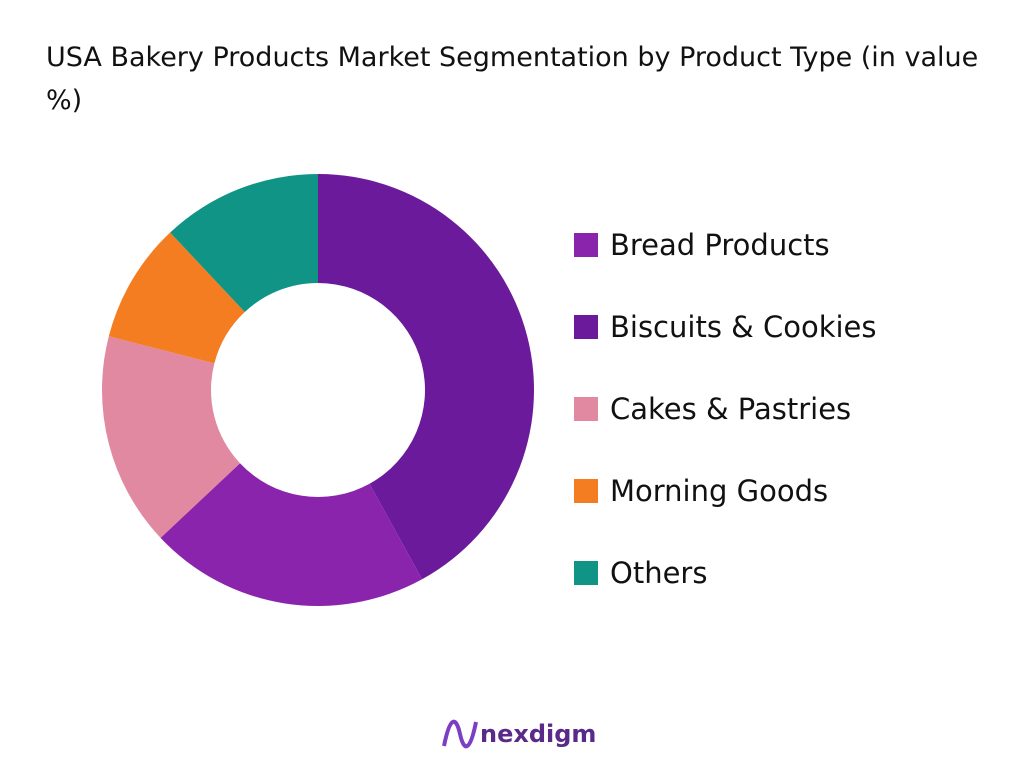 The height and width of the screenshot is (768, 1024). What do you see at coordinates (743, 327) in the screenshot?
I see `legend-label: Biscuits & Cookies` at bounding box center [743, 327].